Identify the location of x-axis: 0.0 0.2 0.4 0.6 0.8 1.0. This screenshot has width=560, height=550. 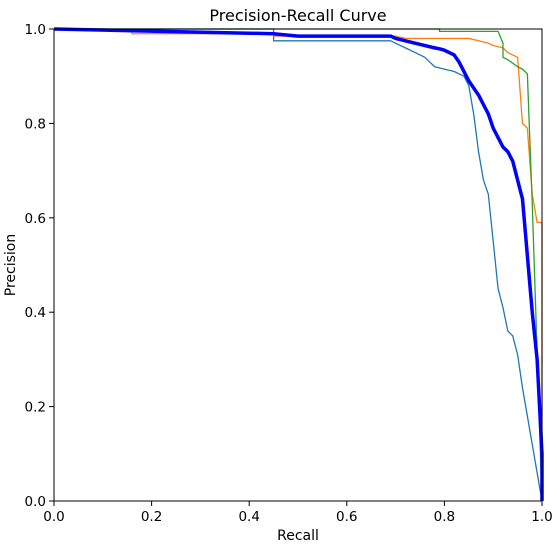
(298, 513).